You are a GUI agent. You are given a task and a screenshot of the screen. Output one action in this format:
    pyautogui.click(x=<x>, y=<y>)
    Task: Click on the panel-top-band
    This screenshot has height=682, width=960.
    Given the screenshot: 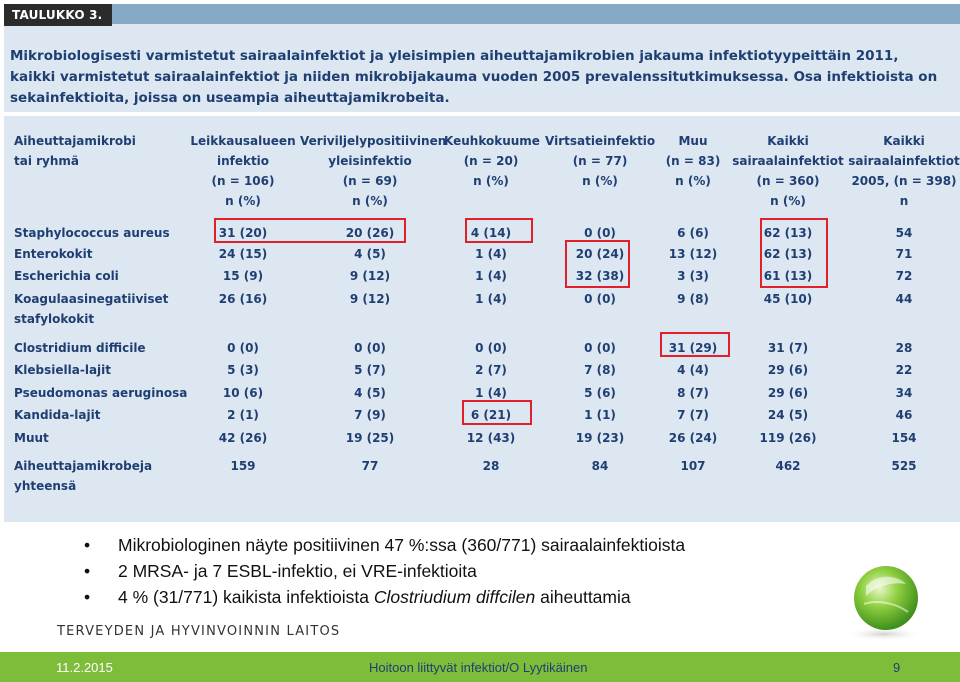 What is the action you would take?
    pyautogui.click(x=482, y=14)
    